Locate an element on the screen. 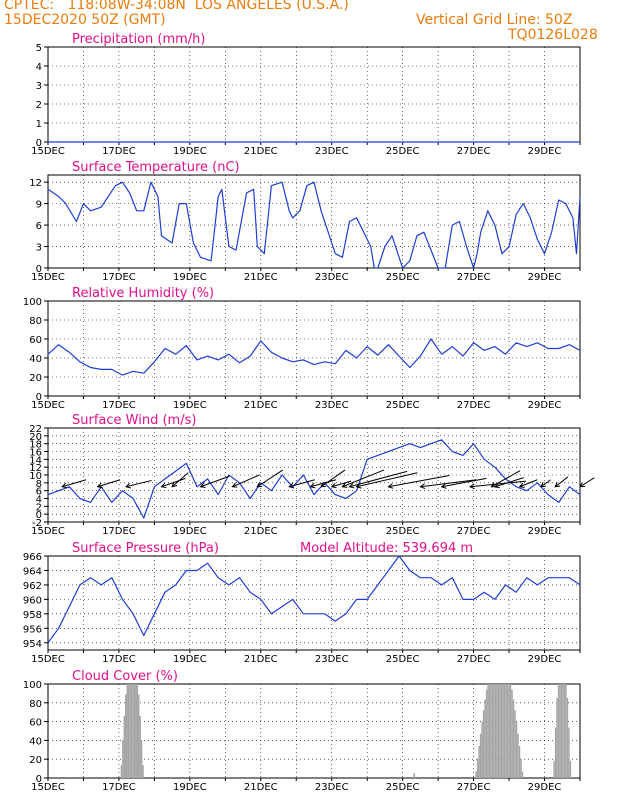  y-tick-label: 18 is located at coordinates (35, 445).